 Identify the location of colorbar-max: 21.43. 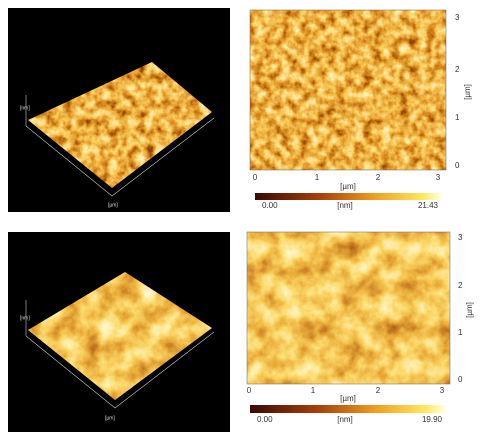
(428, 205).